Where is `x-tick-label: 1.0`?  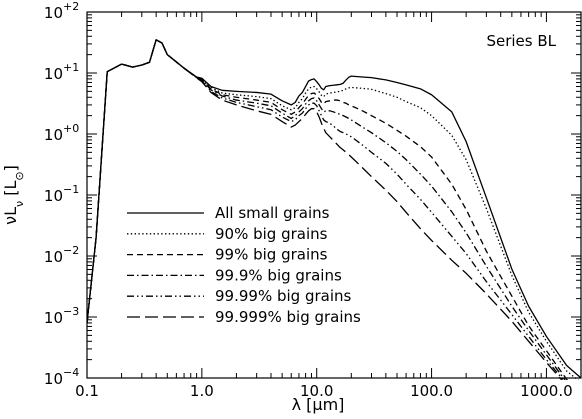
x-tick-label: 1.0 is located at coordinates (202, 391).